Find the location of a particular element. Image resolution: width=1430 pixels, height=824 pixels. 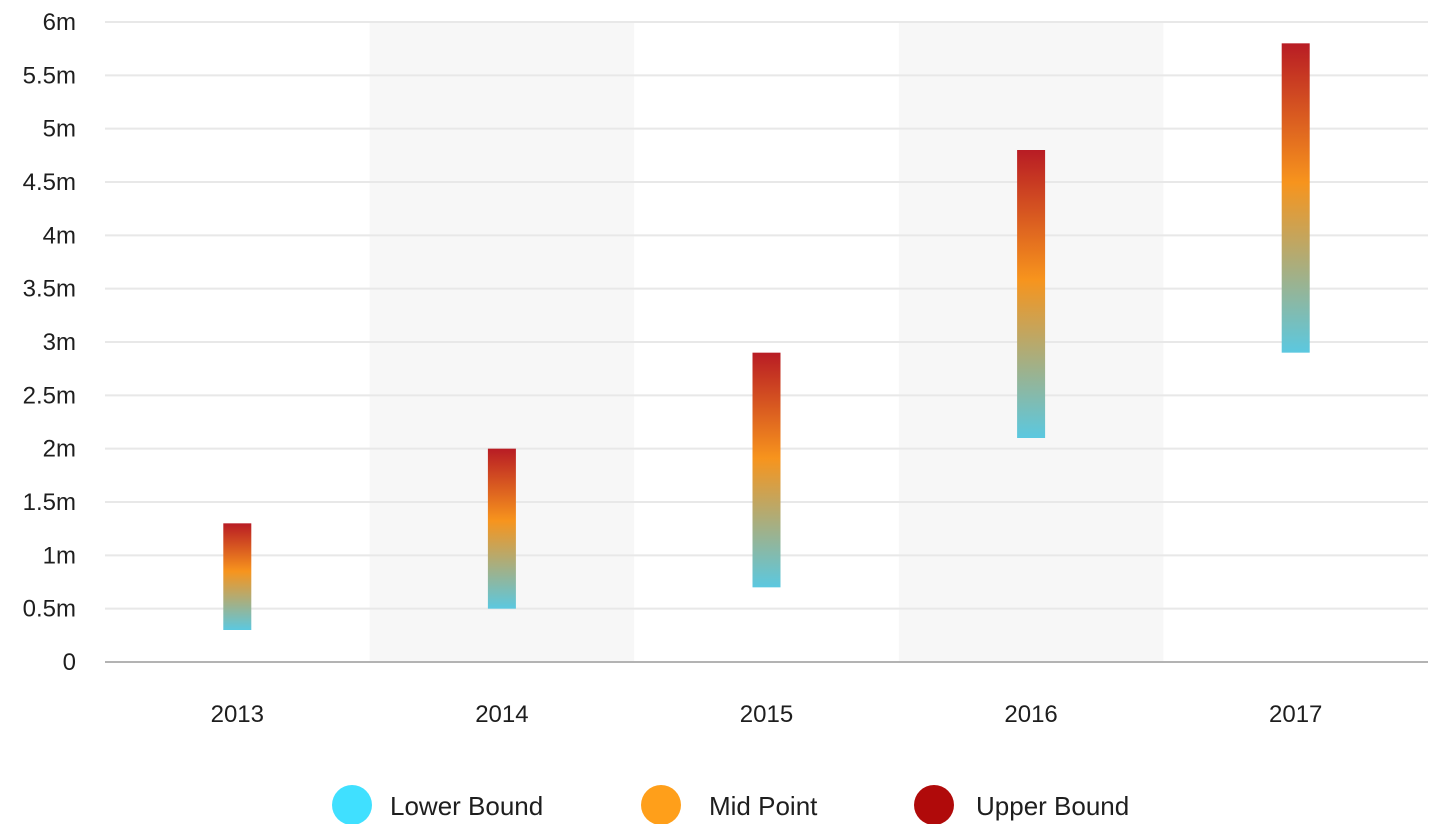

y-tick-label: 3m is located at coordinates (59, 342).